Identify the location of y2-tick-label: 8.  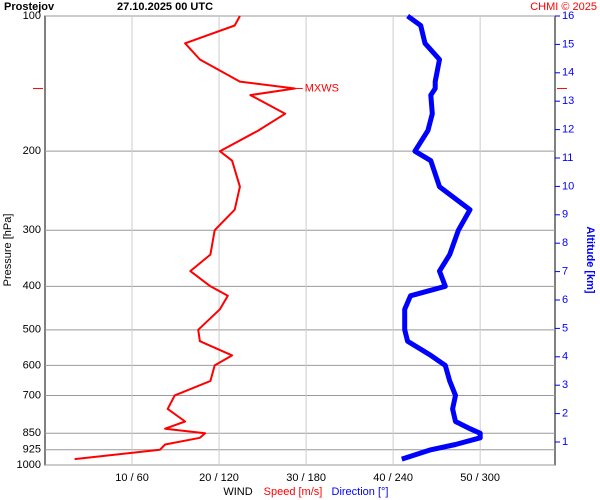
(565, 243).